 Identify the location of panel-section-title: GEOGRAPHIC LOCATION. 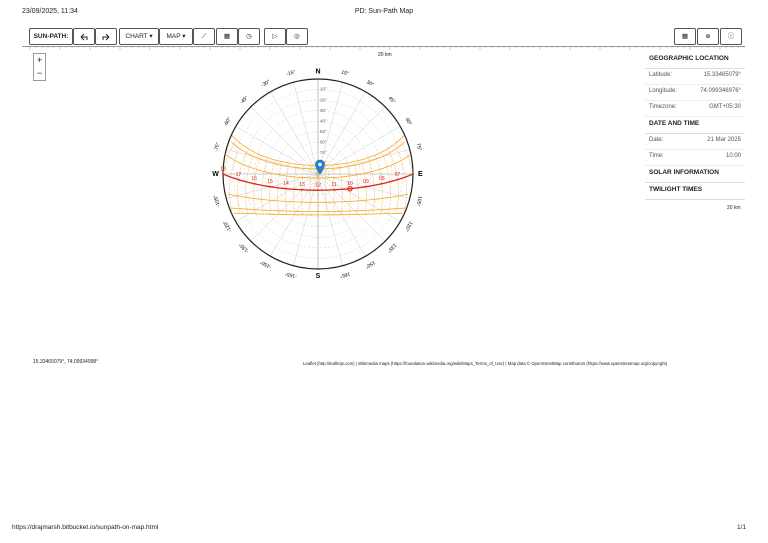
(695, 60).